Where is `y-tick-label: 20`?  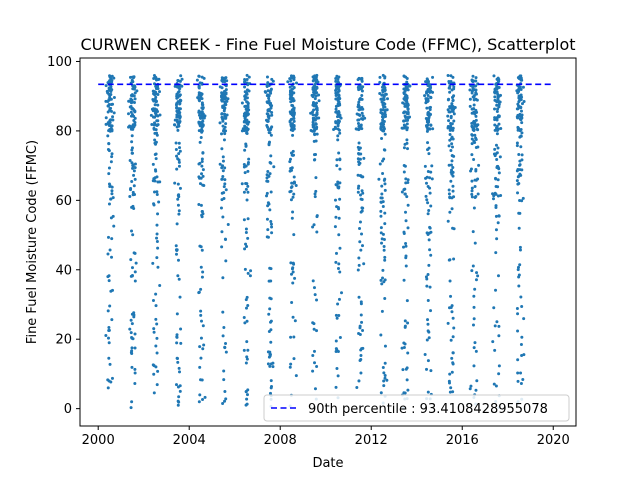 y-tick-label: 20 is located at coordinates (63, 340).